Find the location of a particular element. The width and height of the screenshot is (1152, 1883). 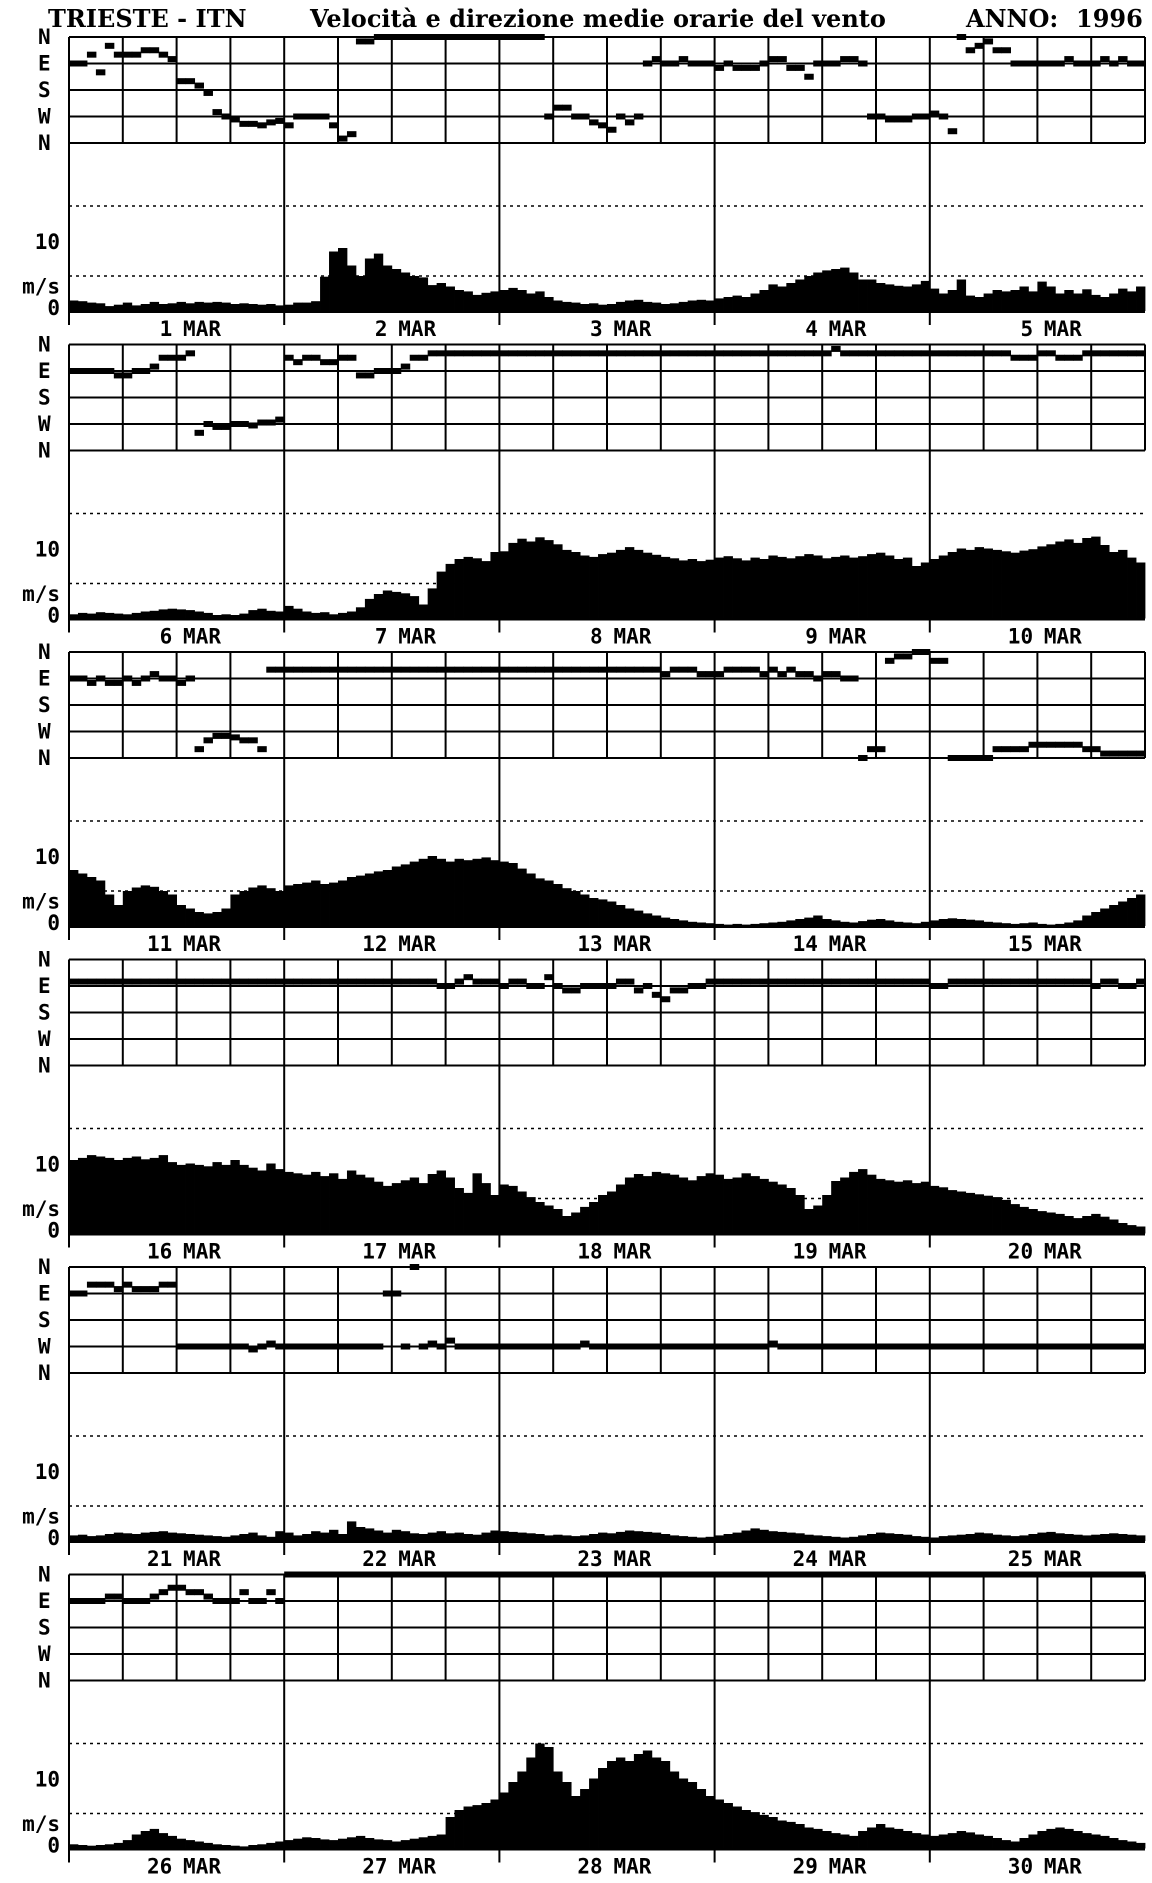

day-number-label: 7 is located at coordinates (381, 637).